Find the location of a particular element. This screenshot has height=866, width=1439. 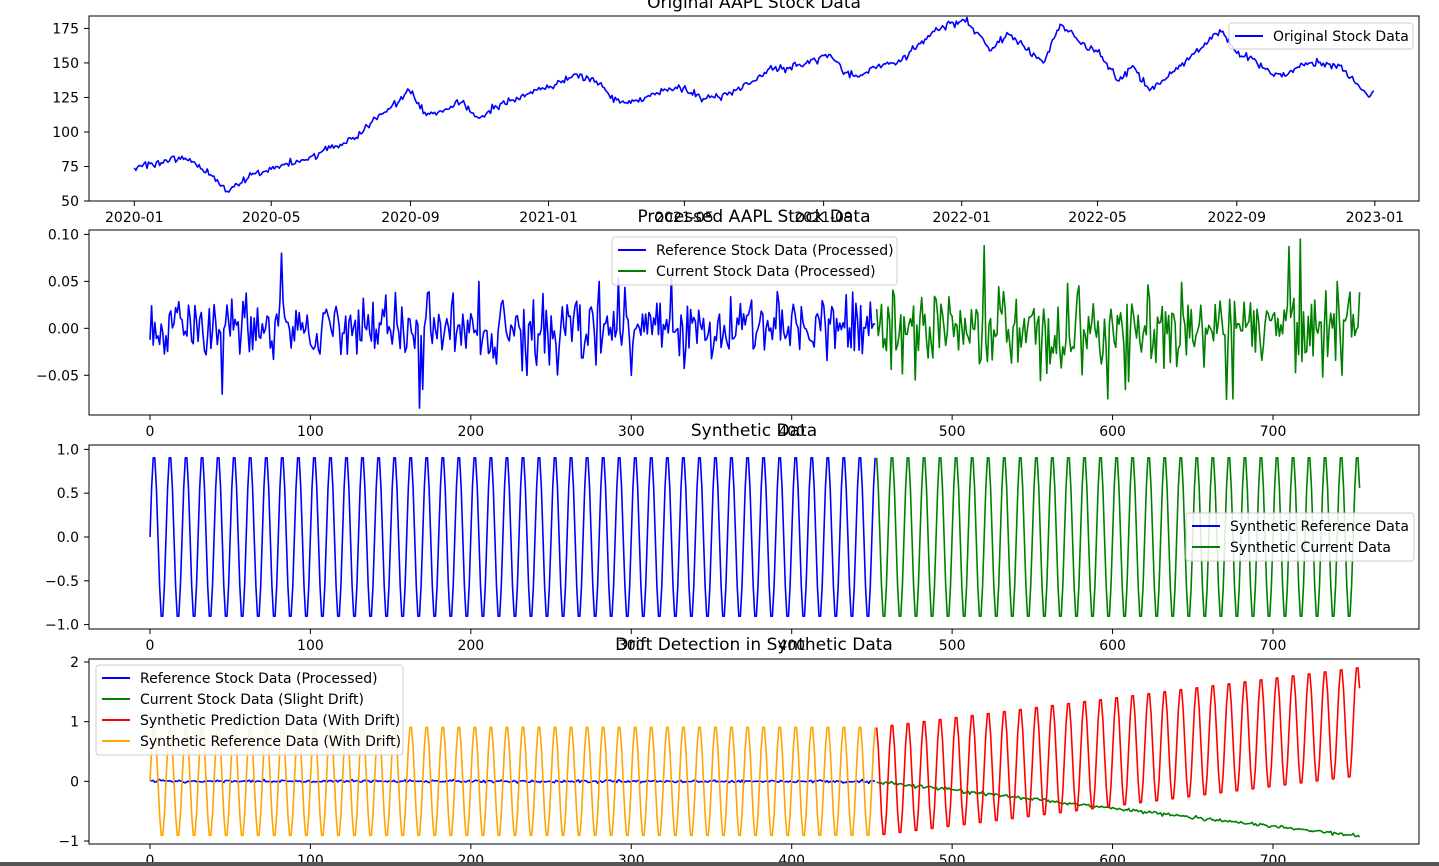

x-tick-label: 2020-05 is located at coordinates (271, 218).